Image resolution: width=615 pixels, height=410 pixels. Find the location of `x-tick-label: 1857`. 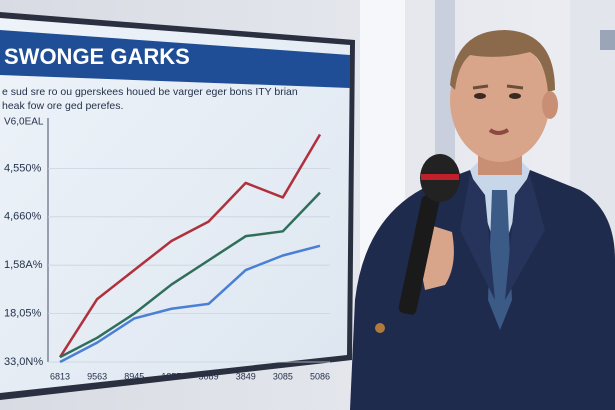

x-tick-label: 1857 is located at coordinates (171, 376).